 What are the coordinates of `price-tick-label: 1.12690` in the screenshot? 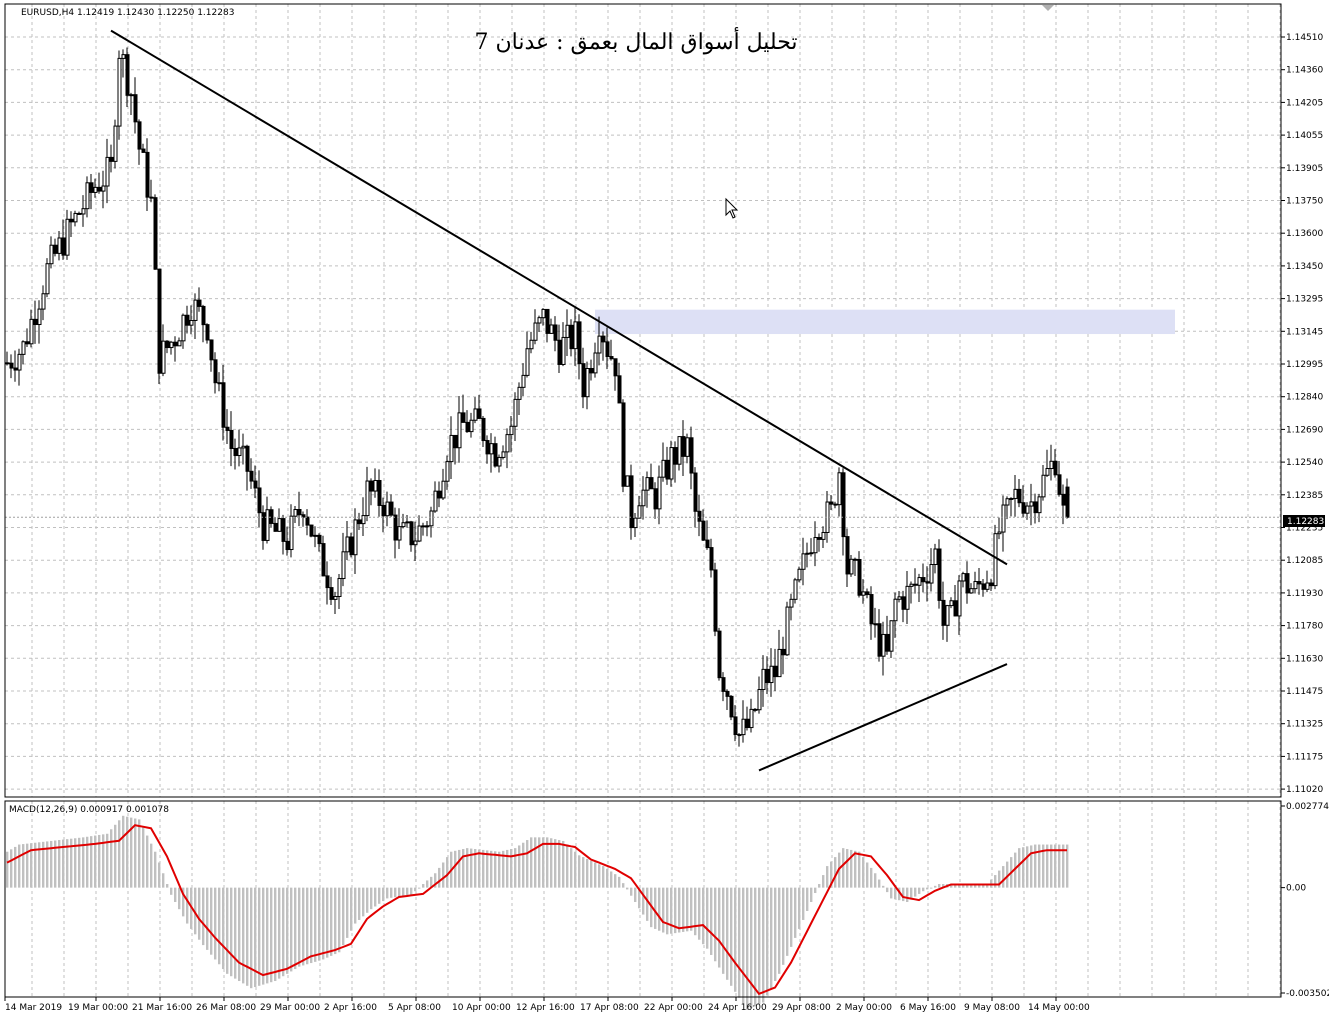 It's located at (1304, 430).